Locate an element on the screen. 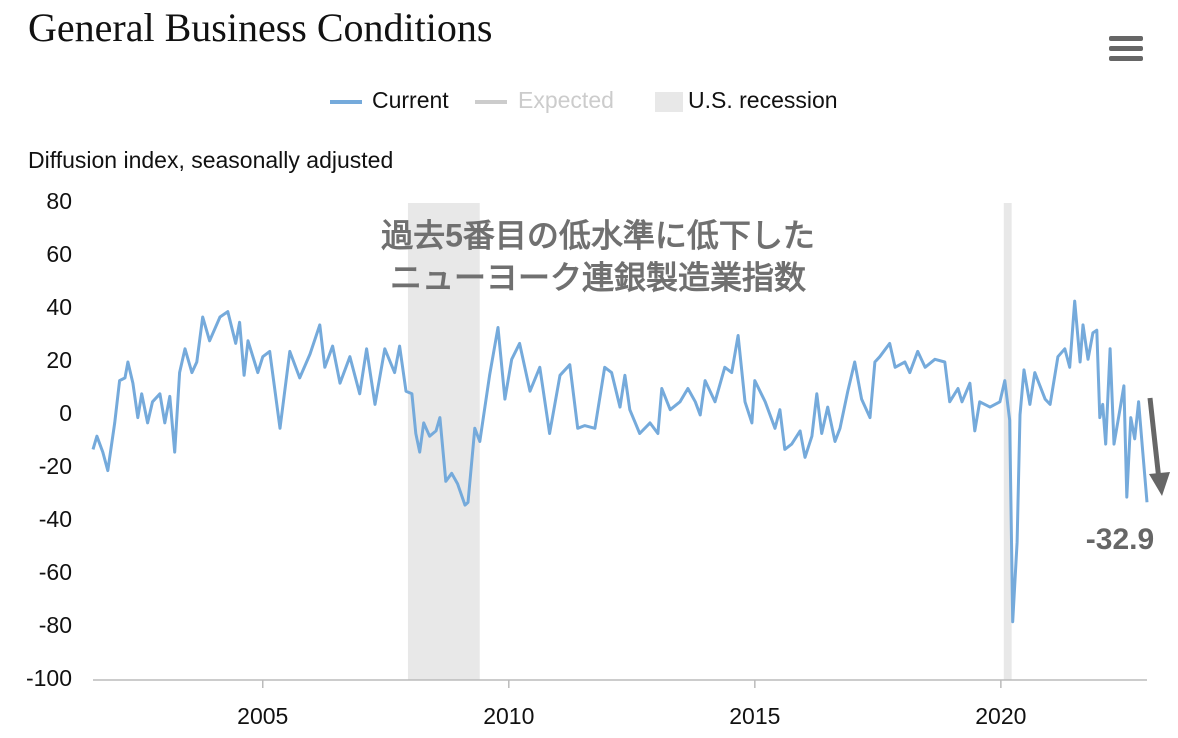  y-tick-label: 0 is located at coordinates (65, 413).